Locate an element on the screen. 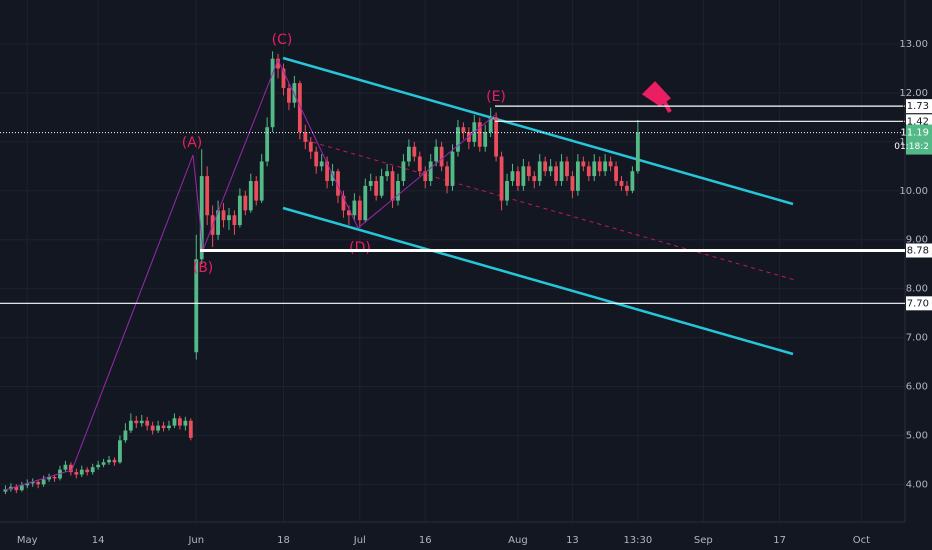  last-price-label: 11.19 is located at coordinates (914, 133).